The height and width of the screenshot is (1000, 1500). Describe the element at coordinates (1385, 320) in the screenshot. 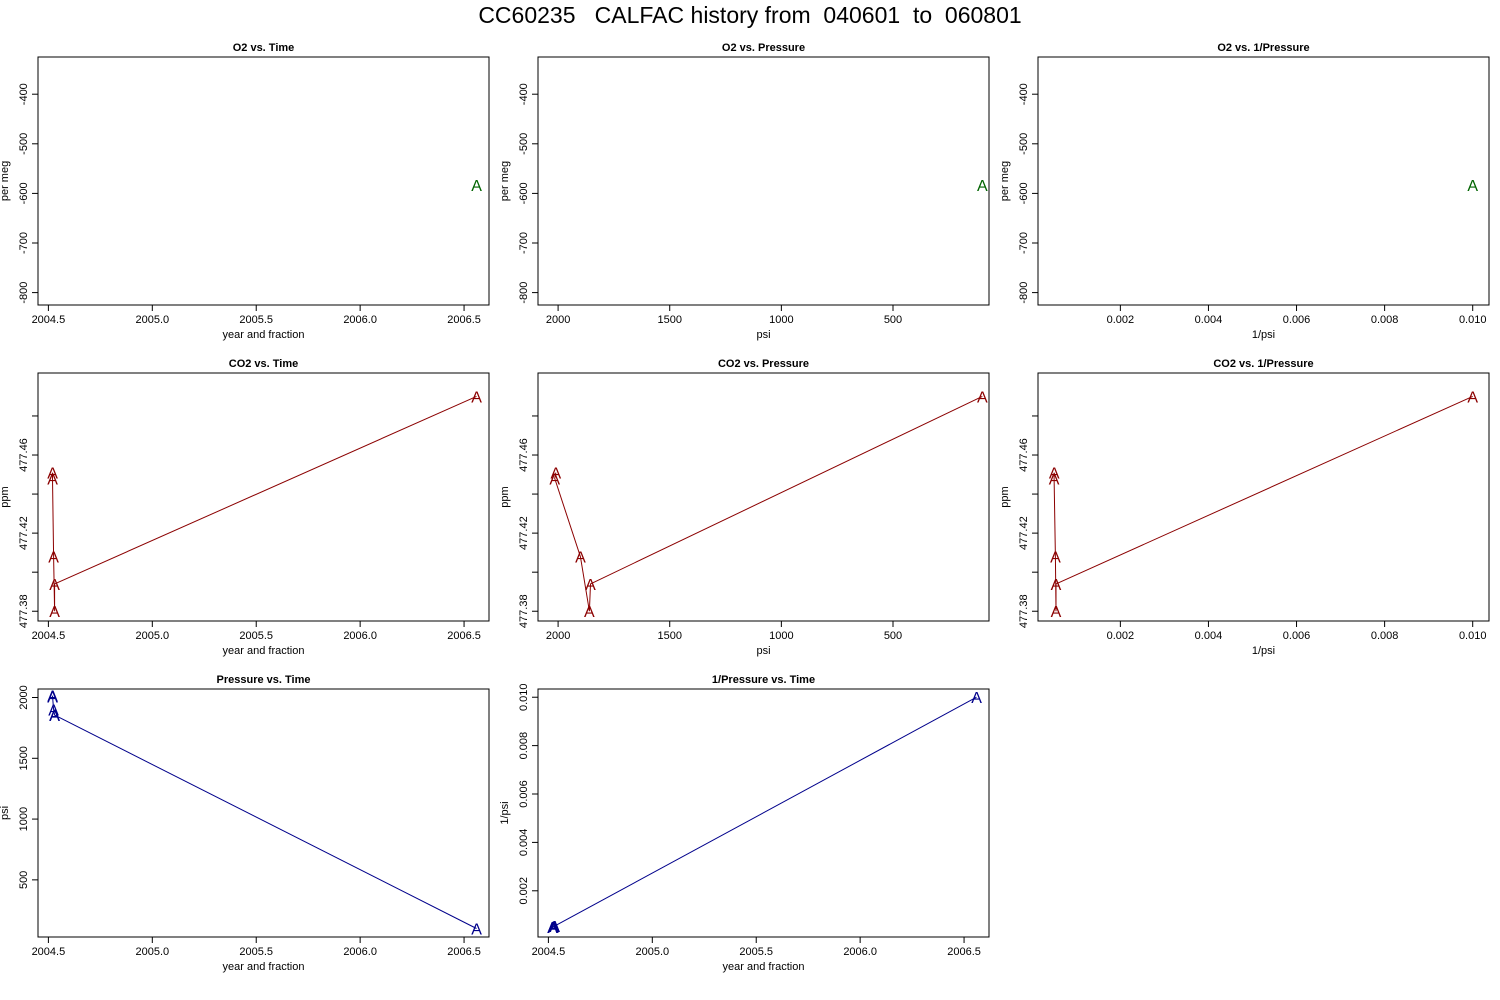

I see `chart-3-x-tick-label: 0.008` at that location.